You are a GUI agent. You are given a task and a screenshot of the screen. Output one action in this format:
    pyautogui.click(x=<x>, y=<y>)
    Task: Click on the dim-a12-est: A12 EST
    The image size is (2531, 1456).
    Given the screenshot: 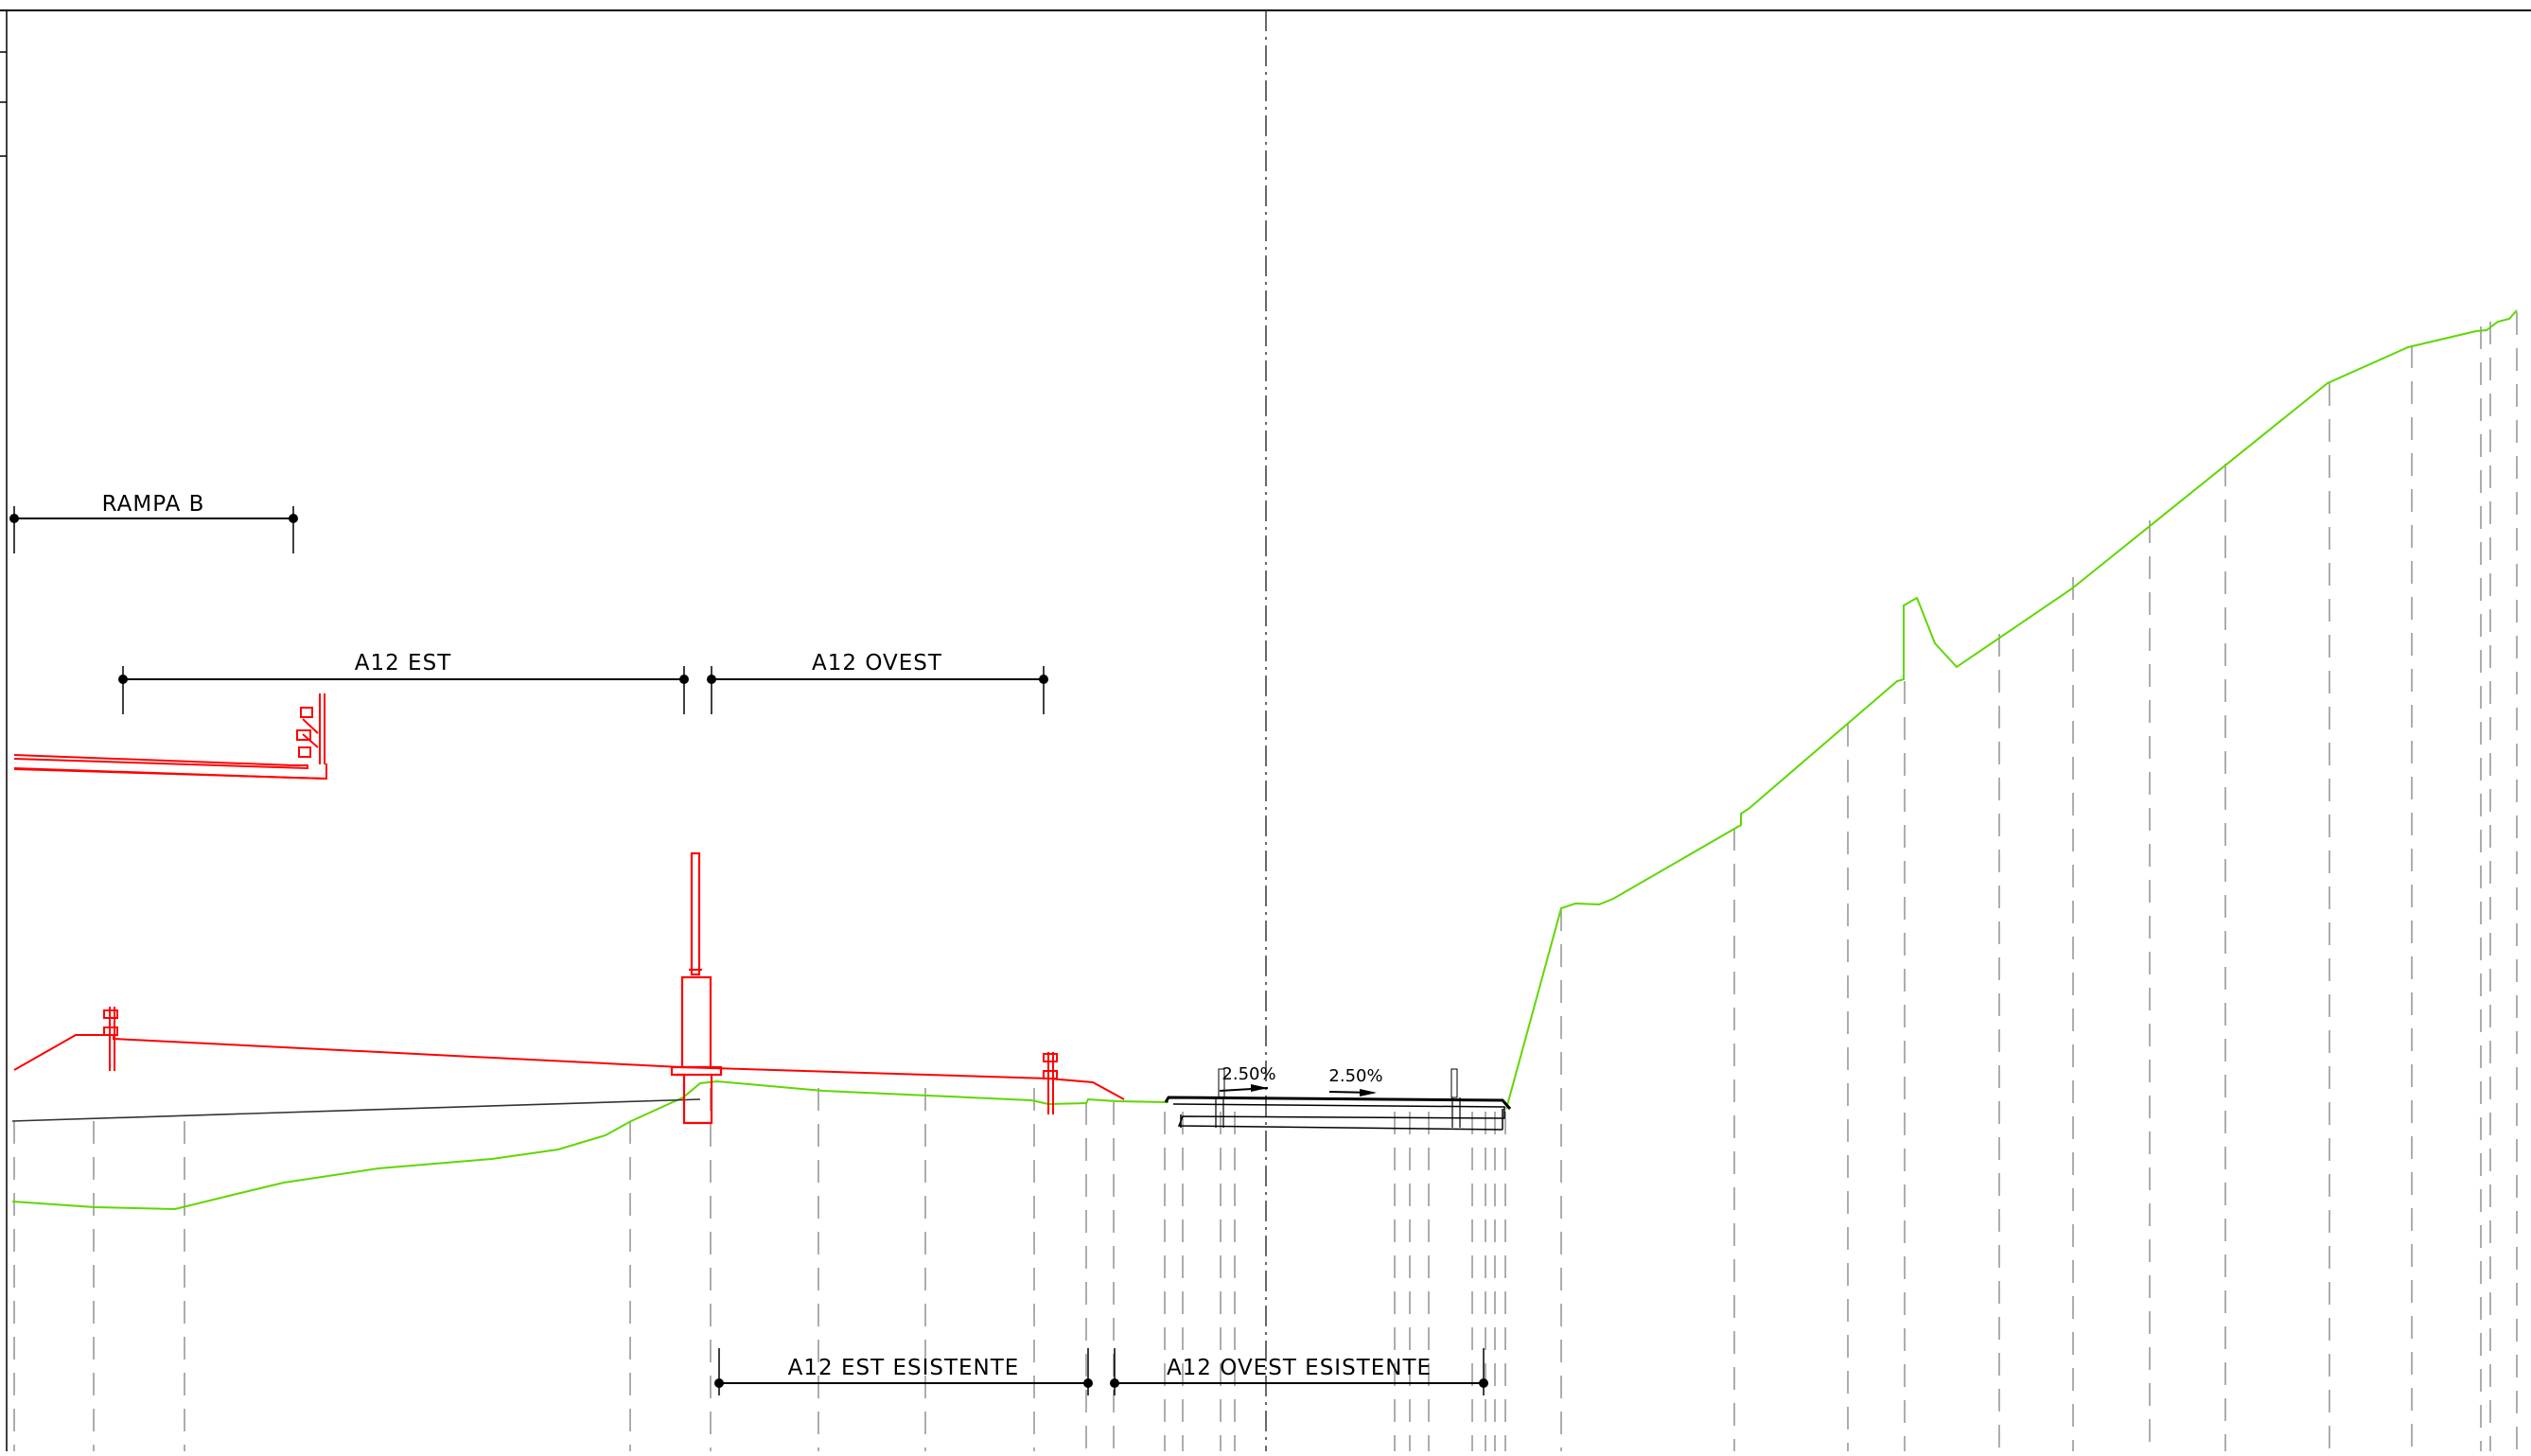 What is the action you would take?
    pyautogui.click(x=403, y=682)
    